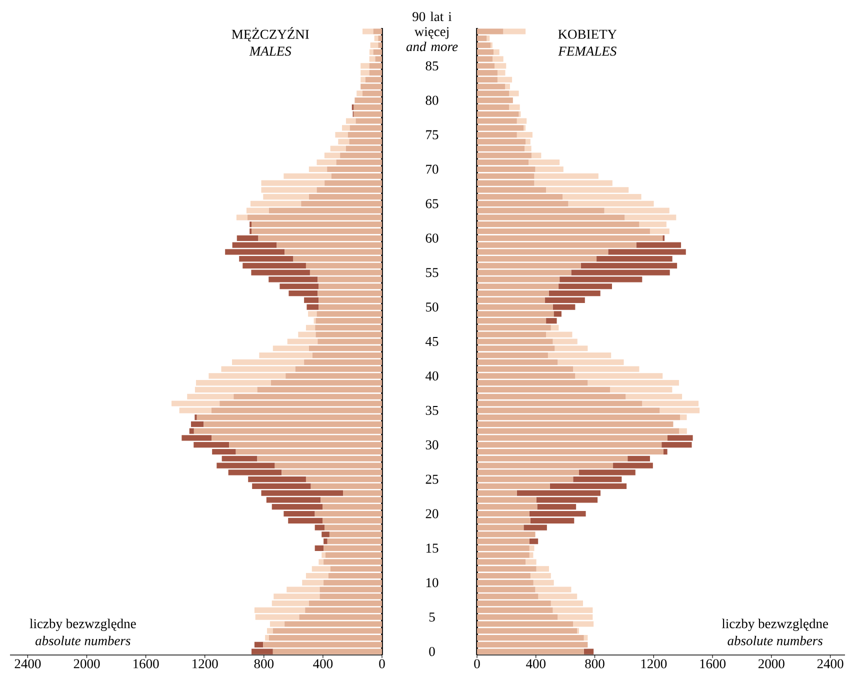 The image size is (861, 677). What do you see at coordinates (432, 169) in the screenshot?
I see `y-tick-label: 70` at bounding box center [432, 169].